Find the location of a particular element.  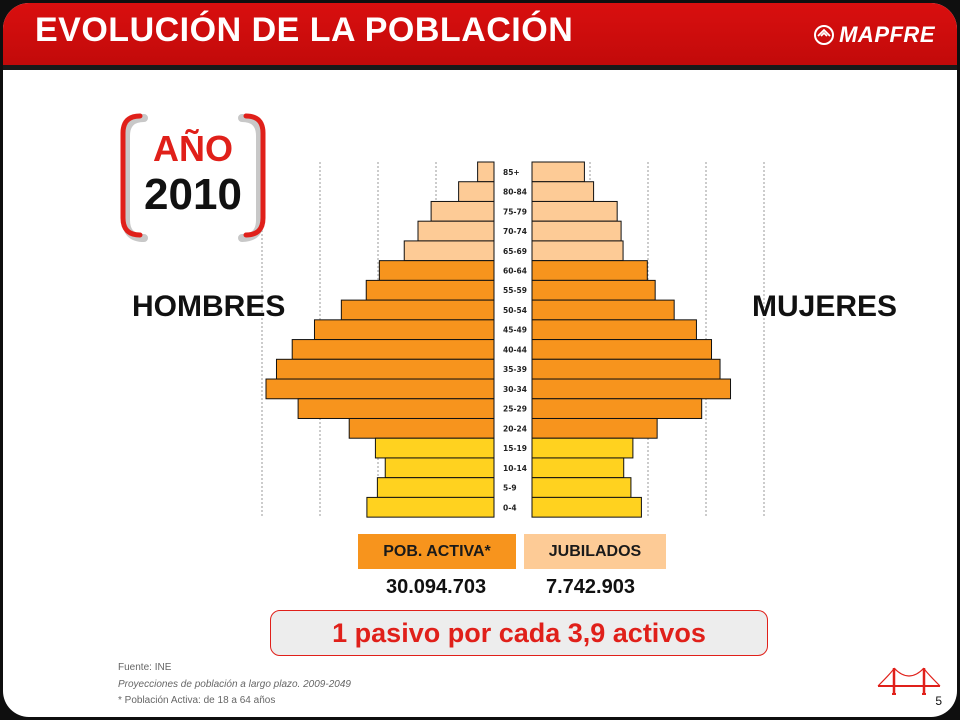

age-group-label: 0-4 is located at coordinates (510, 507).